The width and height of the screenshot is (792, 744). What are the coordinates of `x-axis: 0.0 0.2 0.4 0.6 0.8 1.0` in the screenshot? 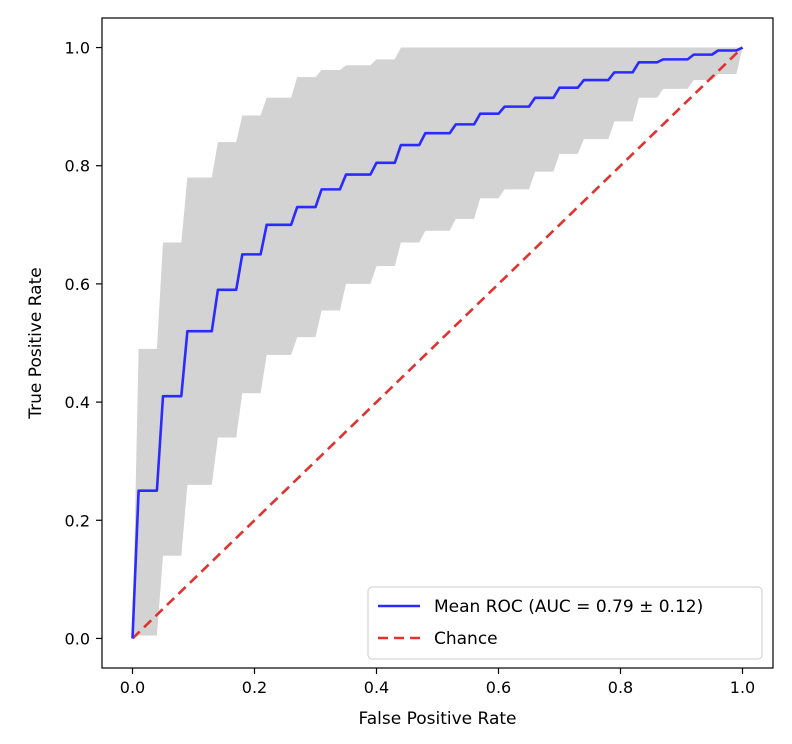 It's located at (437, 682).